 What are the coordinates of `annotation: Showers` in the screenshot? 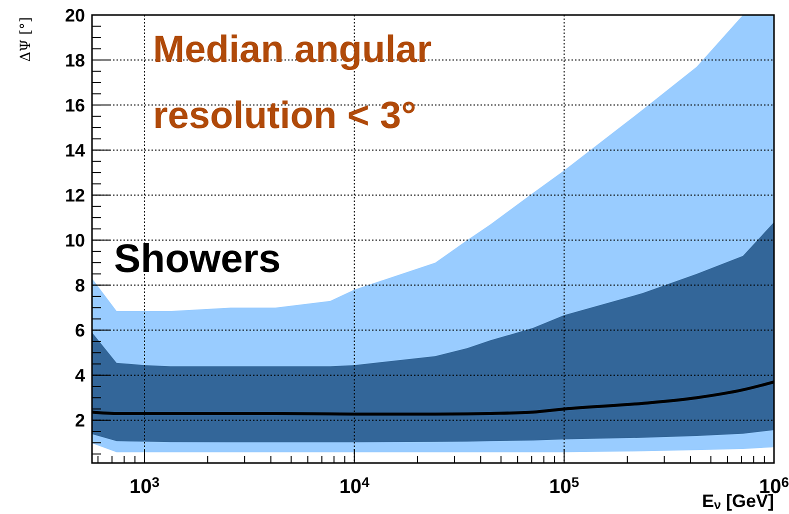 It's located at (197, 259).